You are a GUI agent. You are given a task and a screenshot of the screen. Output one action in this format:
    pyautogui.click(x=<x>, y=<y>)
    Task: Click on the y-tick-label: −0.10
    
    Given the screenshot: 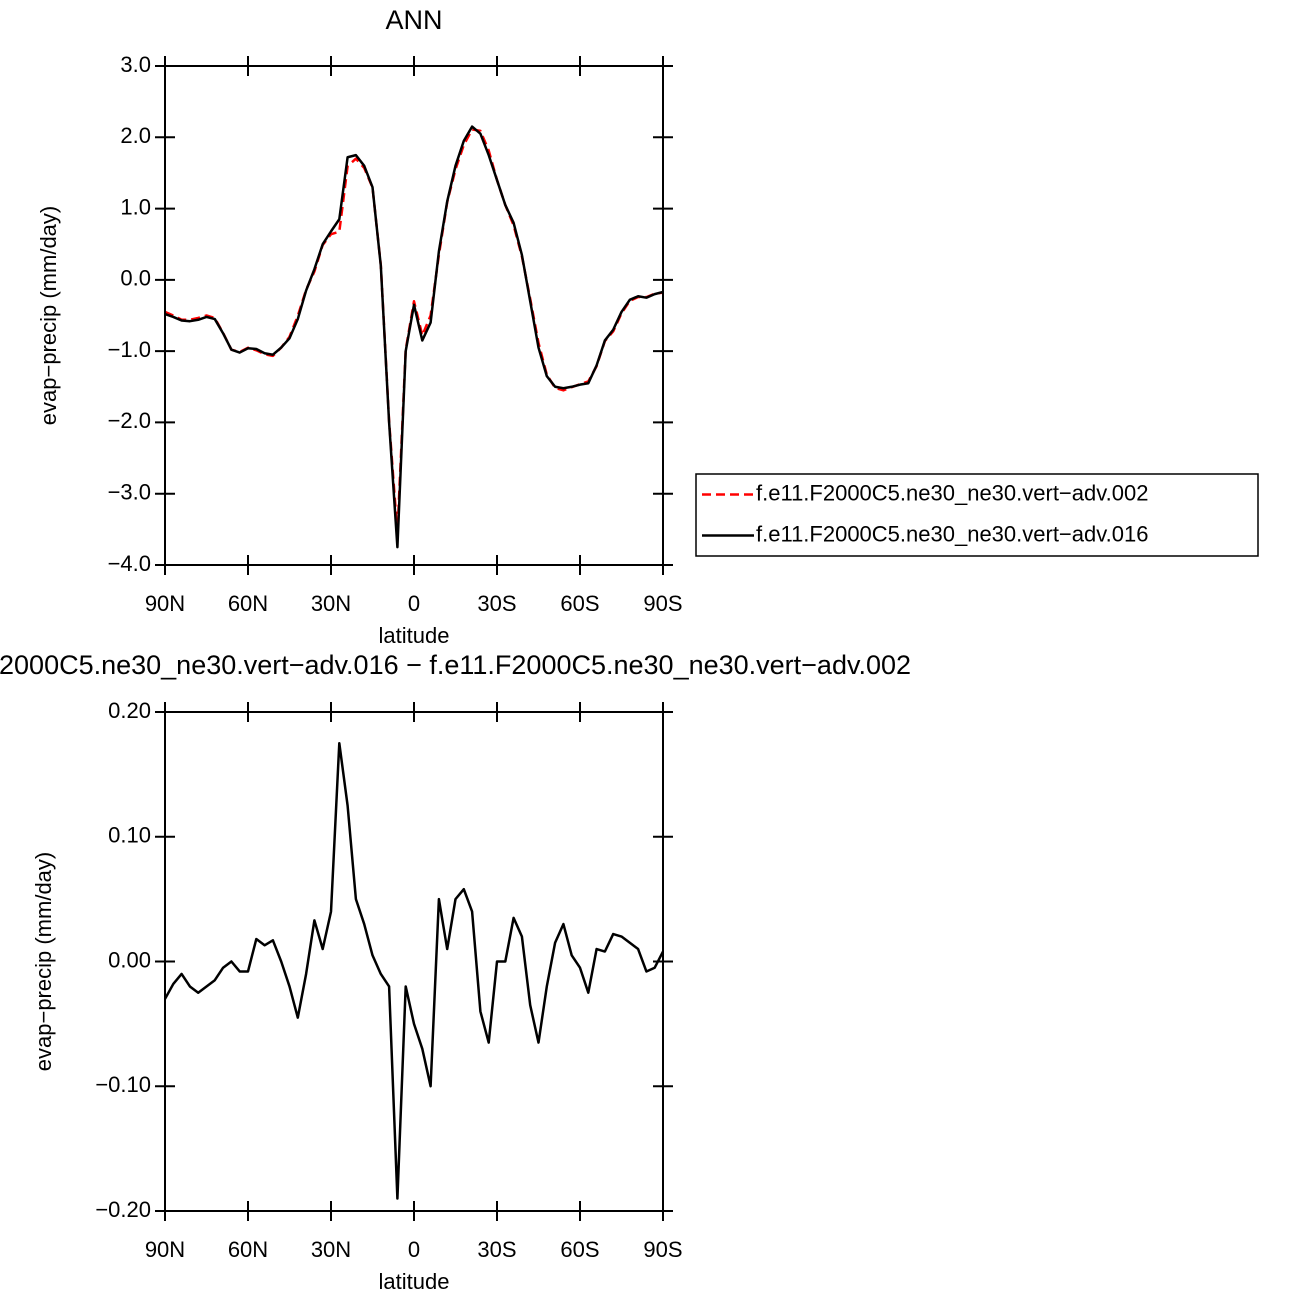 What is the action you would take?
    pyautogui.click(x=123, y=1084)
    